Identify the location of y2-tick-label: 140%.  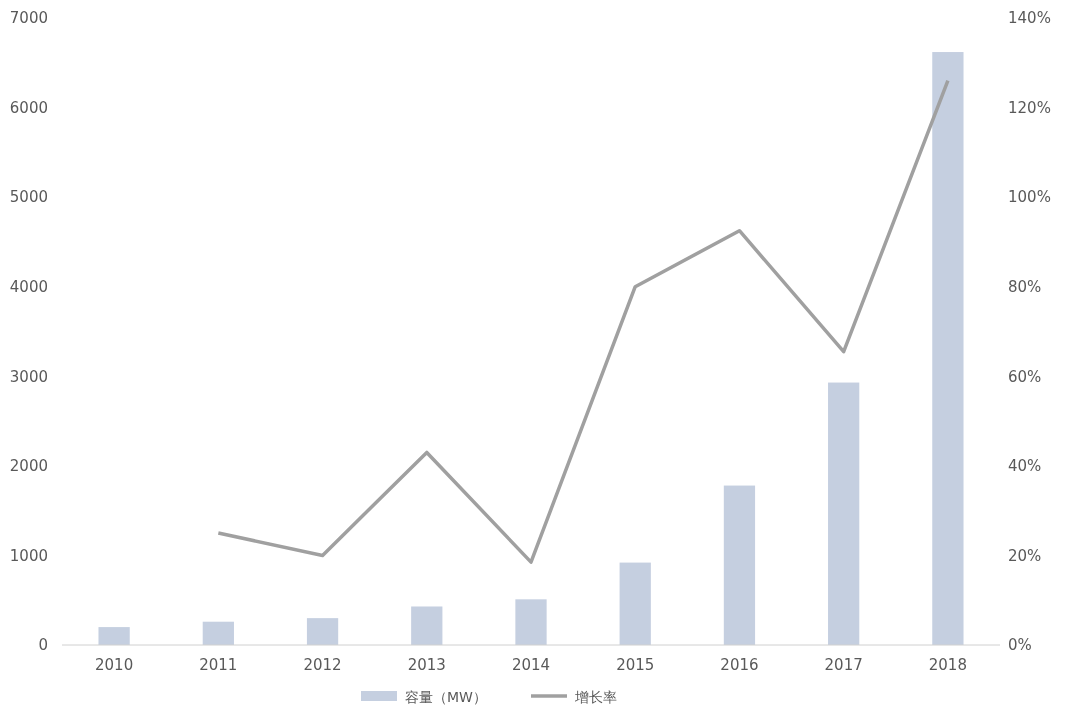
(1029, 18).